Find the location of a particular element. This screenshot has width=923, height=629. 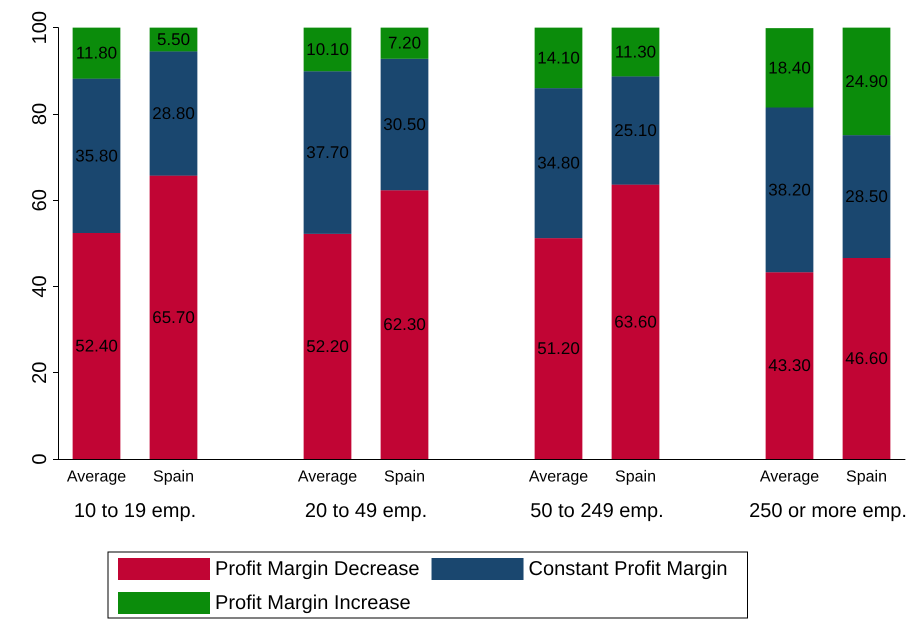

data-label: 28.80 is located at coordinates (173, 114).